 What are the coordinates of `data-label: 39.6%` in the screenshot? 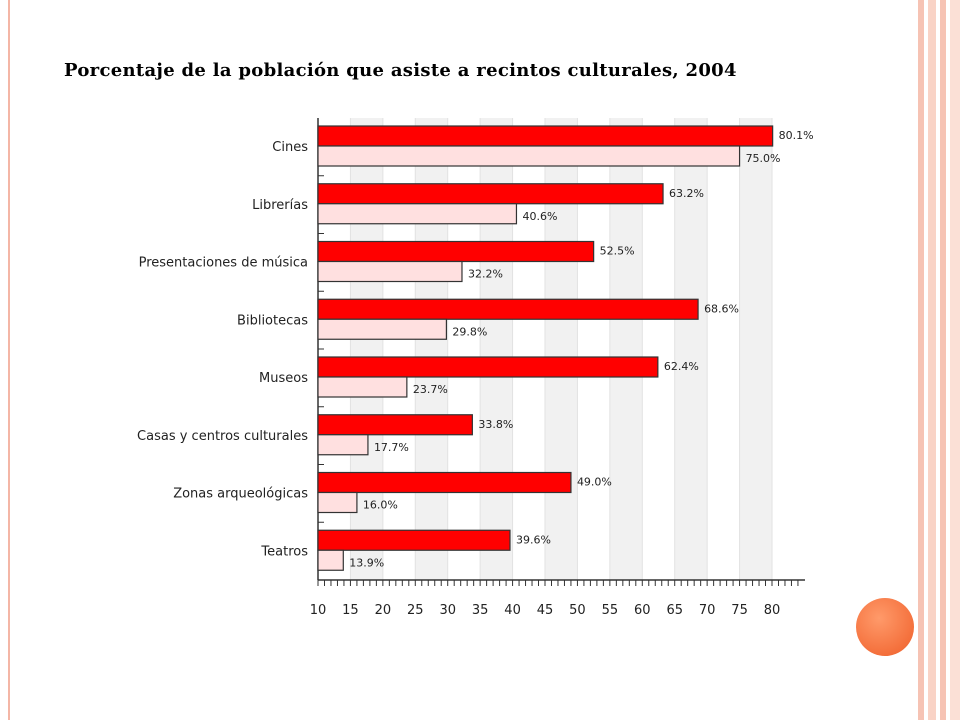 It's located at (533, 539).